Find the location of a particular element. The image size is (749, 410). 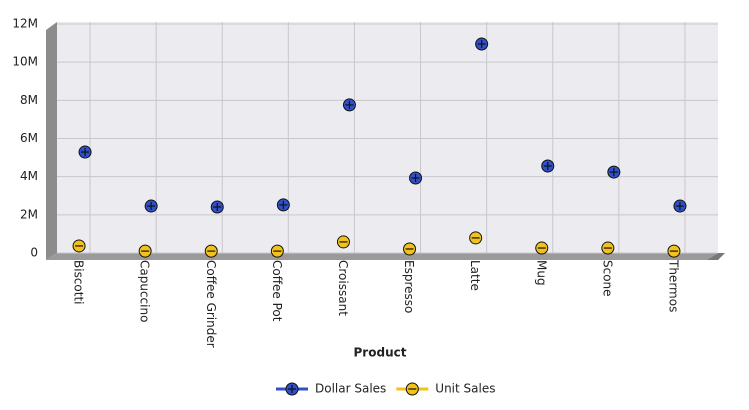

legend-label: Unit Sales is located at coordinates (465, 389).